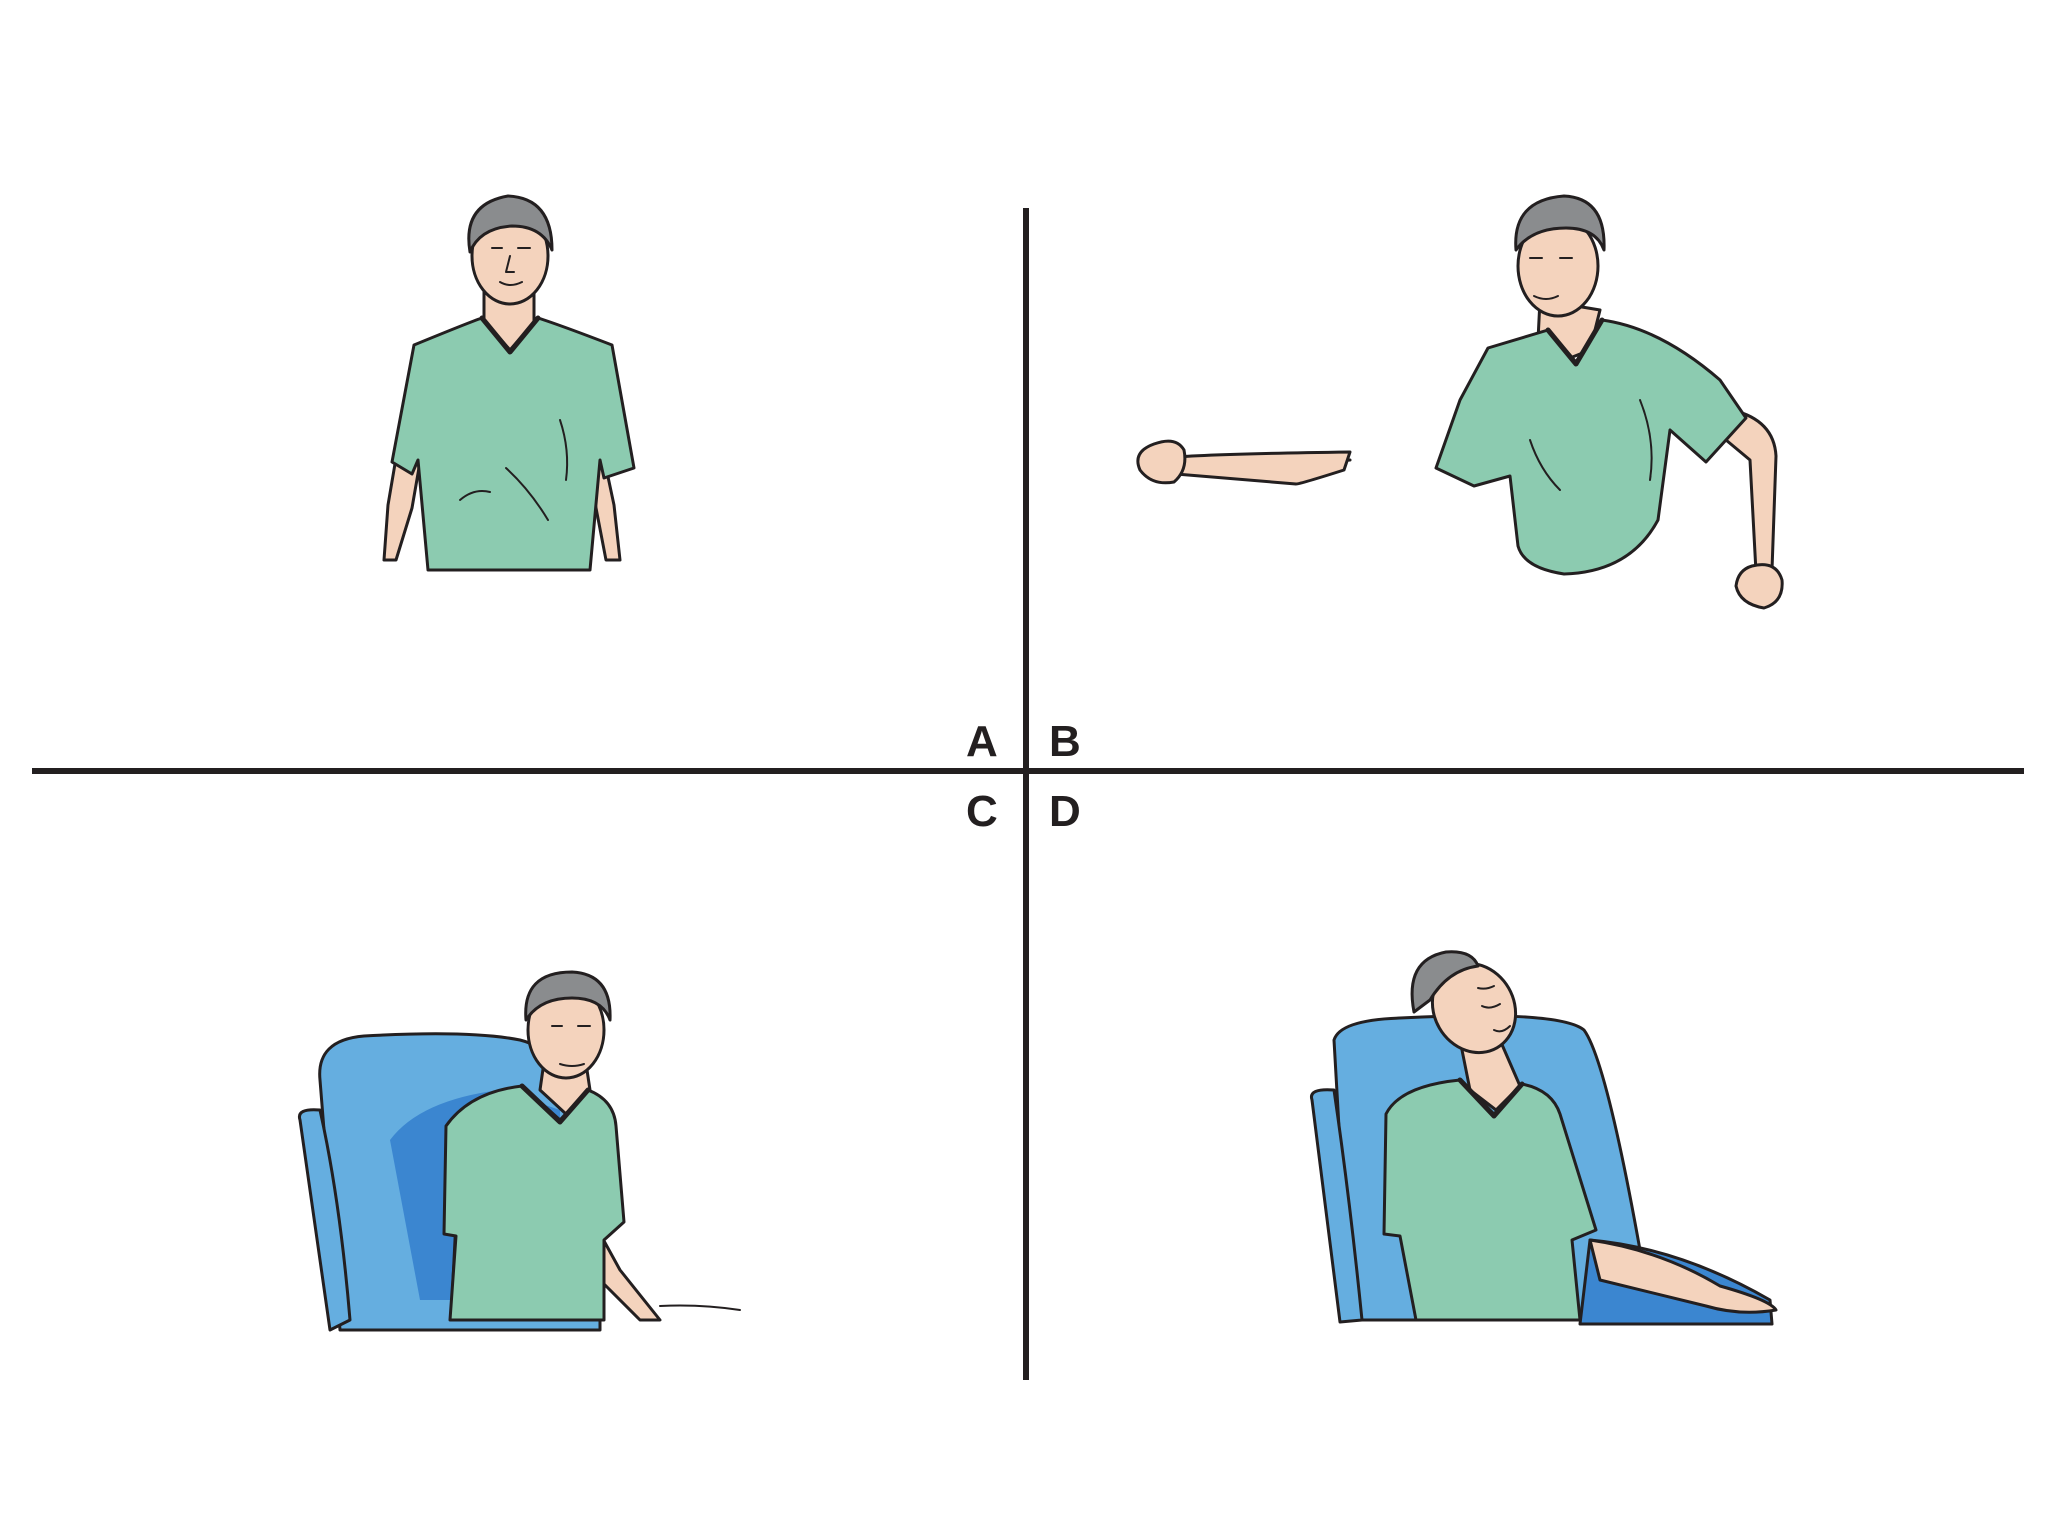 The image size is (2048, 1536). What do you see at coordinates (568, 996) in the screenshot?
I see `figure-c-hair` at bounding box center [568, 996].